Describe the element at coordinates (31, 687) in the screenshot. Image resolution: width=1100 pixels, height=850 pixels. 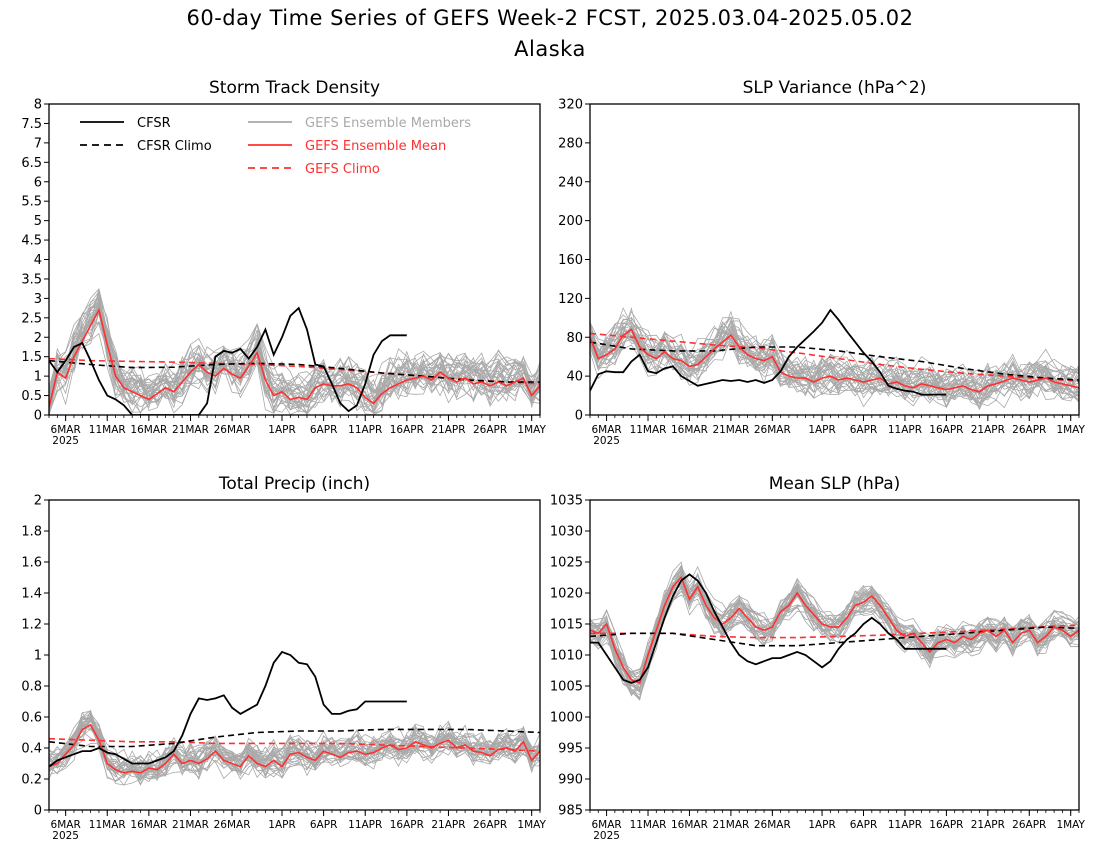
I see `y-tick-label: 0.8` at that location.